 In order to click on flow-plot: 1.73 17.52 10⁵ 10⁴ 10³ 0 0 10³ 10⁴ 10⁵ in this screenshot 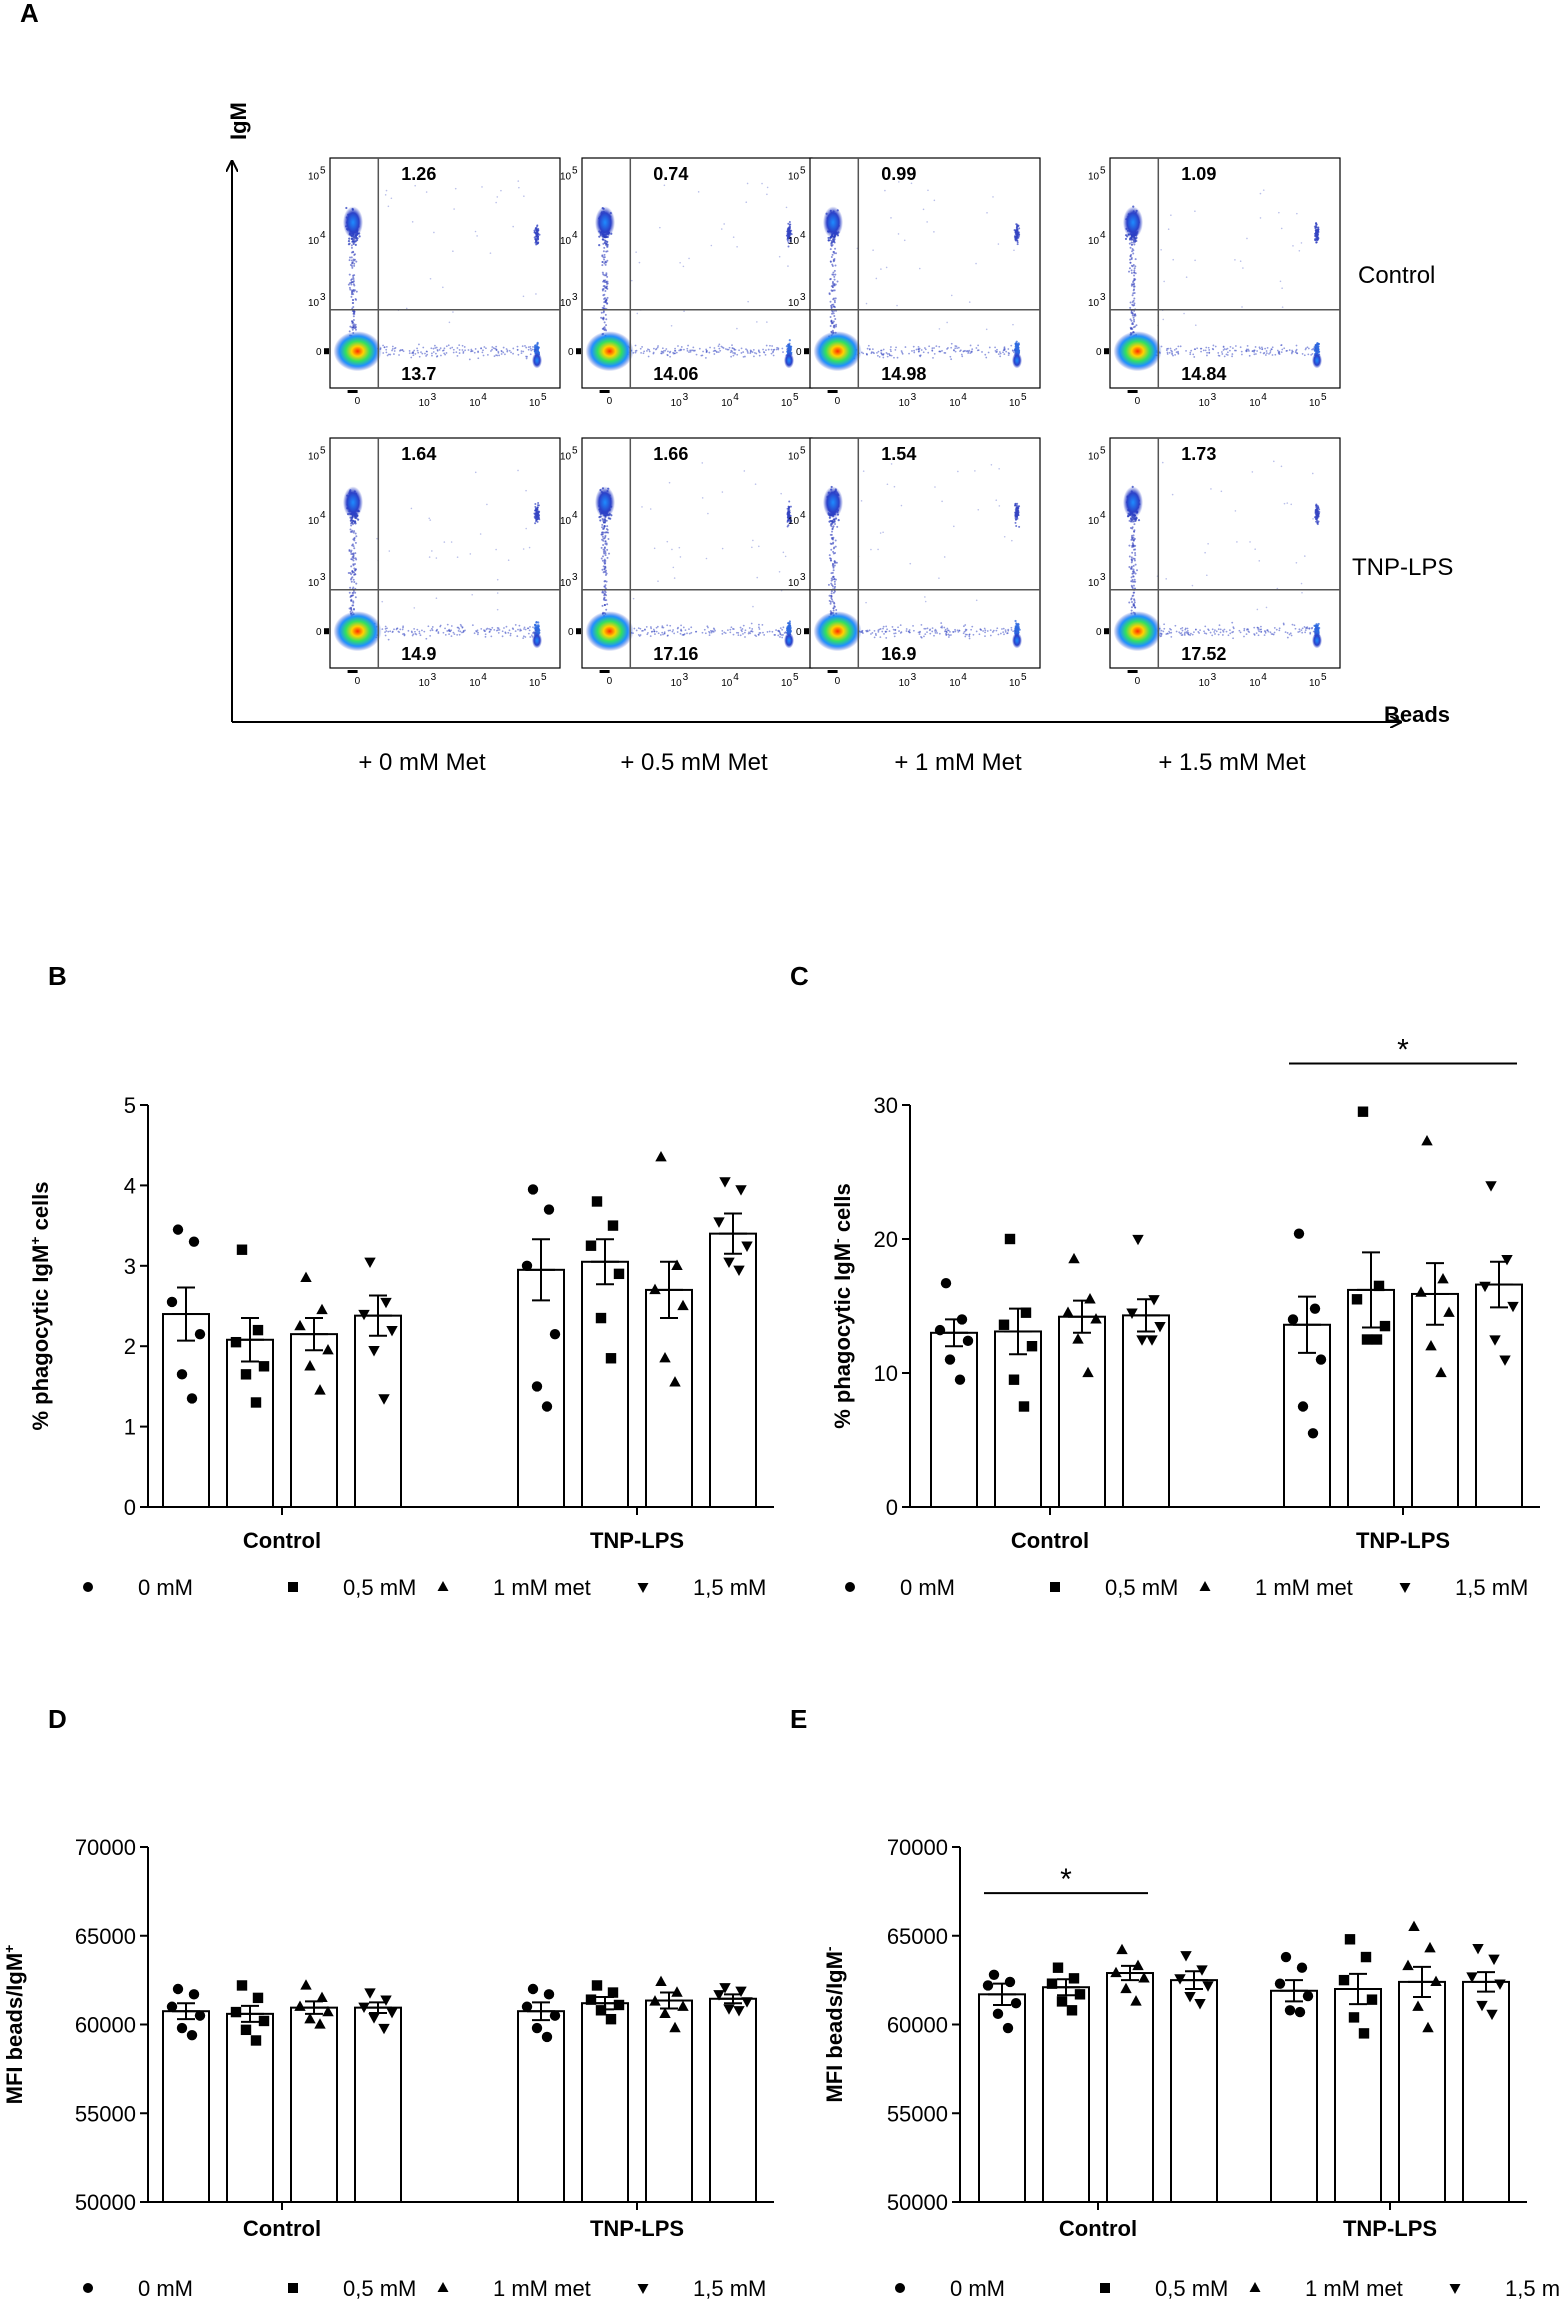, I will do `click(1214, 563)`.